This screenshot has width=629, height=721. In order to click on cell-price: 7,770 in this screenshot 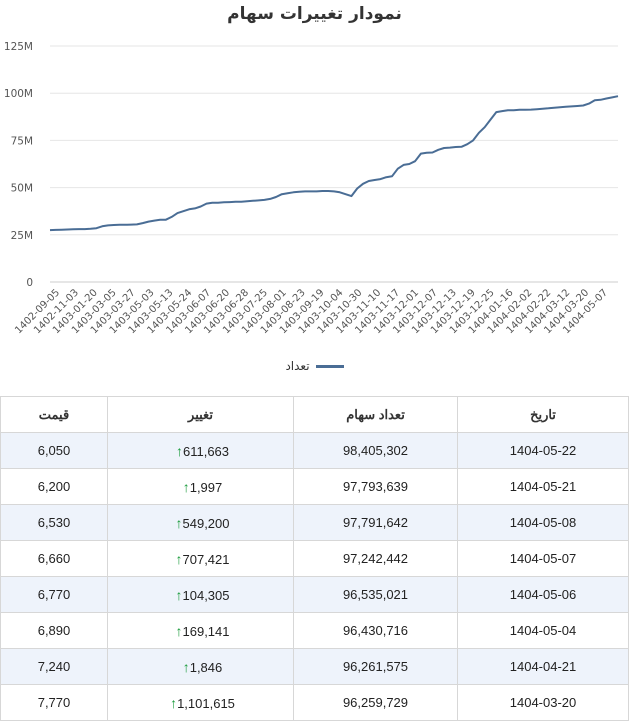, I will do `click(54, 702)`.